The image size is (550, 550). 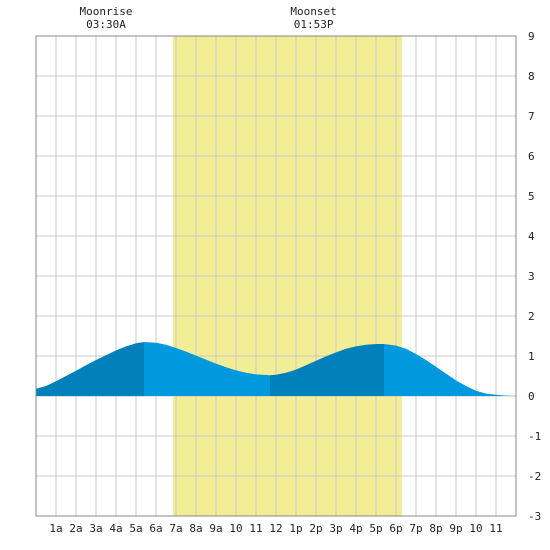 I want to click on x-tick-label: 3p, so click(x=335, y=528).